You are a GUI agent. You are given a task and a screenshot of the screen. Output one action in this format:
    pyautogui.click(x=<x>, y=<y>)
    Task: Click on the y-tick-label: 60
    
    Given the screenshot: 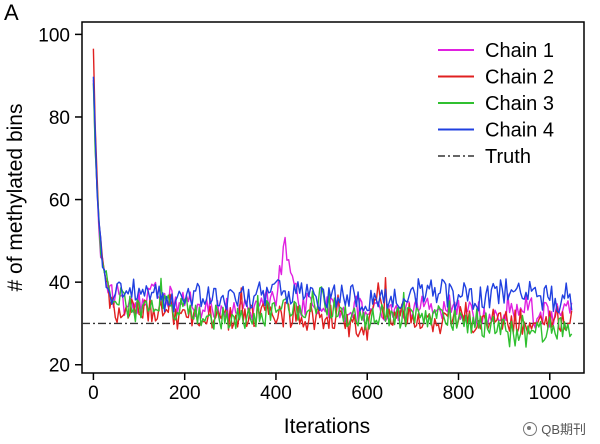 What is the action you would take?
    pyautogui.click(x=59, y=201)
    